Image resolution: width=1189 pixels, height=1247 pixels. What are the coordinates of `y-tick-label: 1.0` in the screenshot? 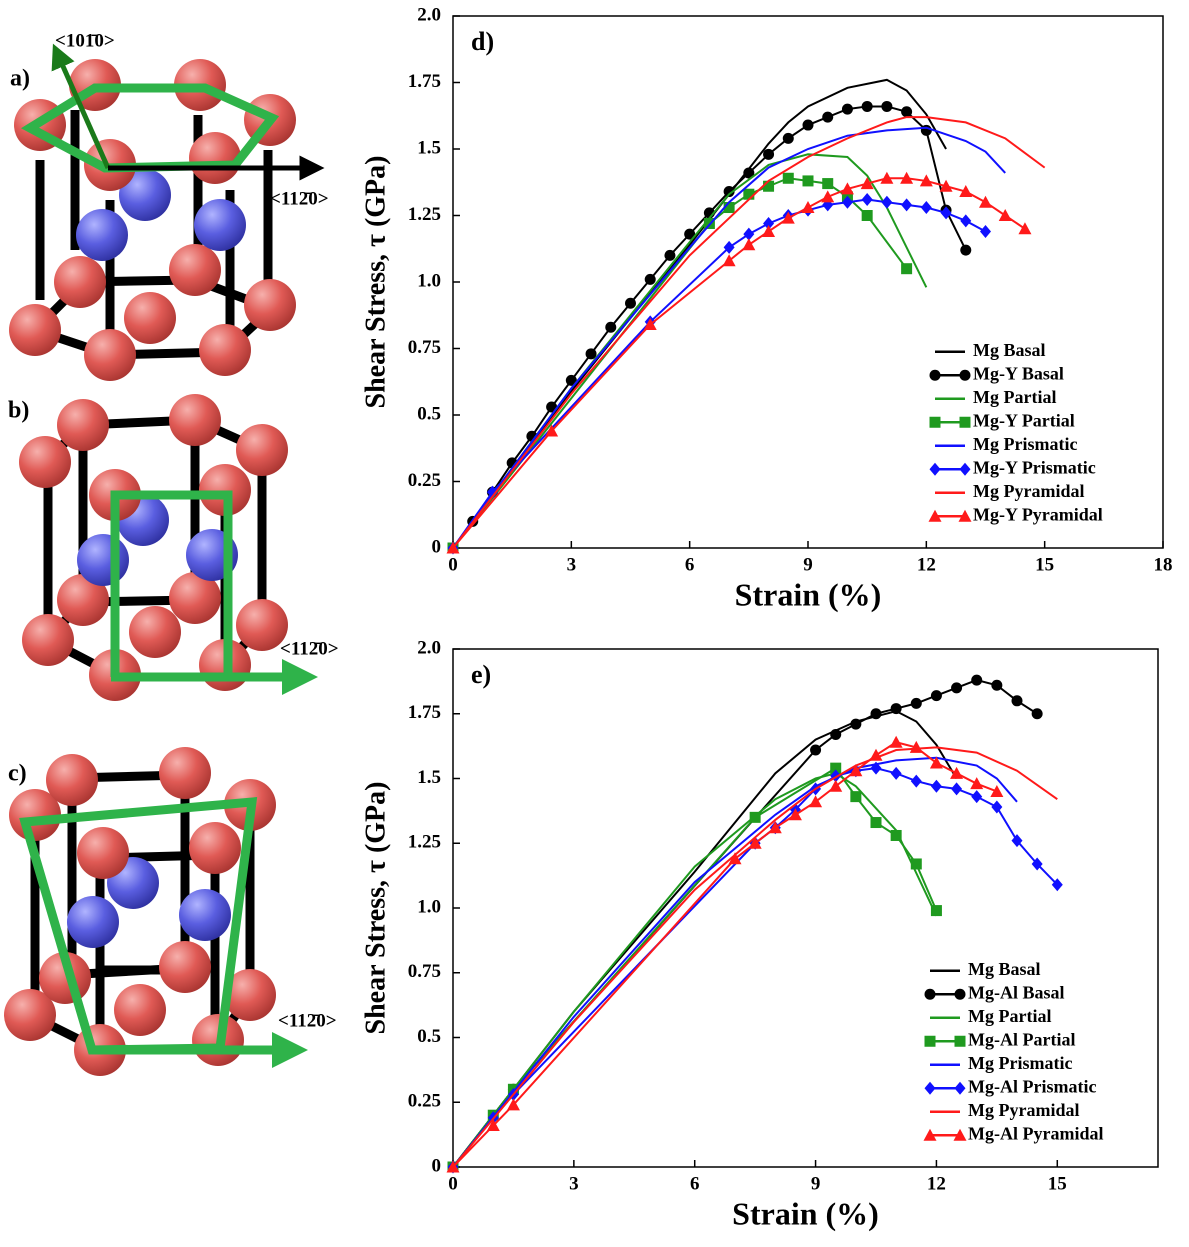 It's located at (429, 906).